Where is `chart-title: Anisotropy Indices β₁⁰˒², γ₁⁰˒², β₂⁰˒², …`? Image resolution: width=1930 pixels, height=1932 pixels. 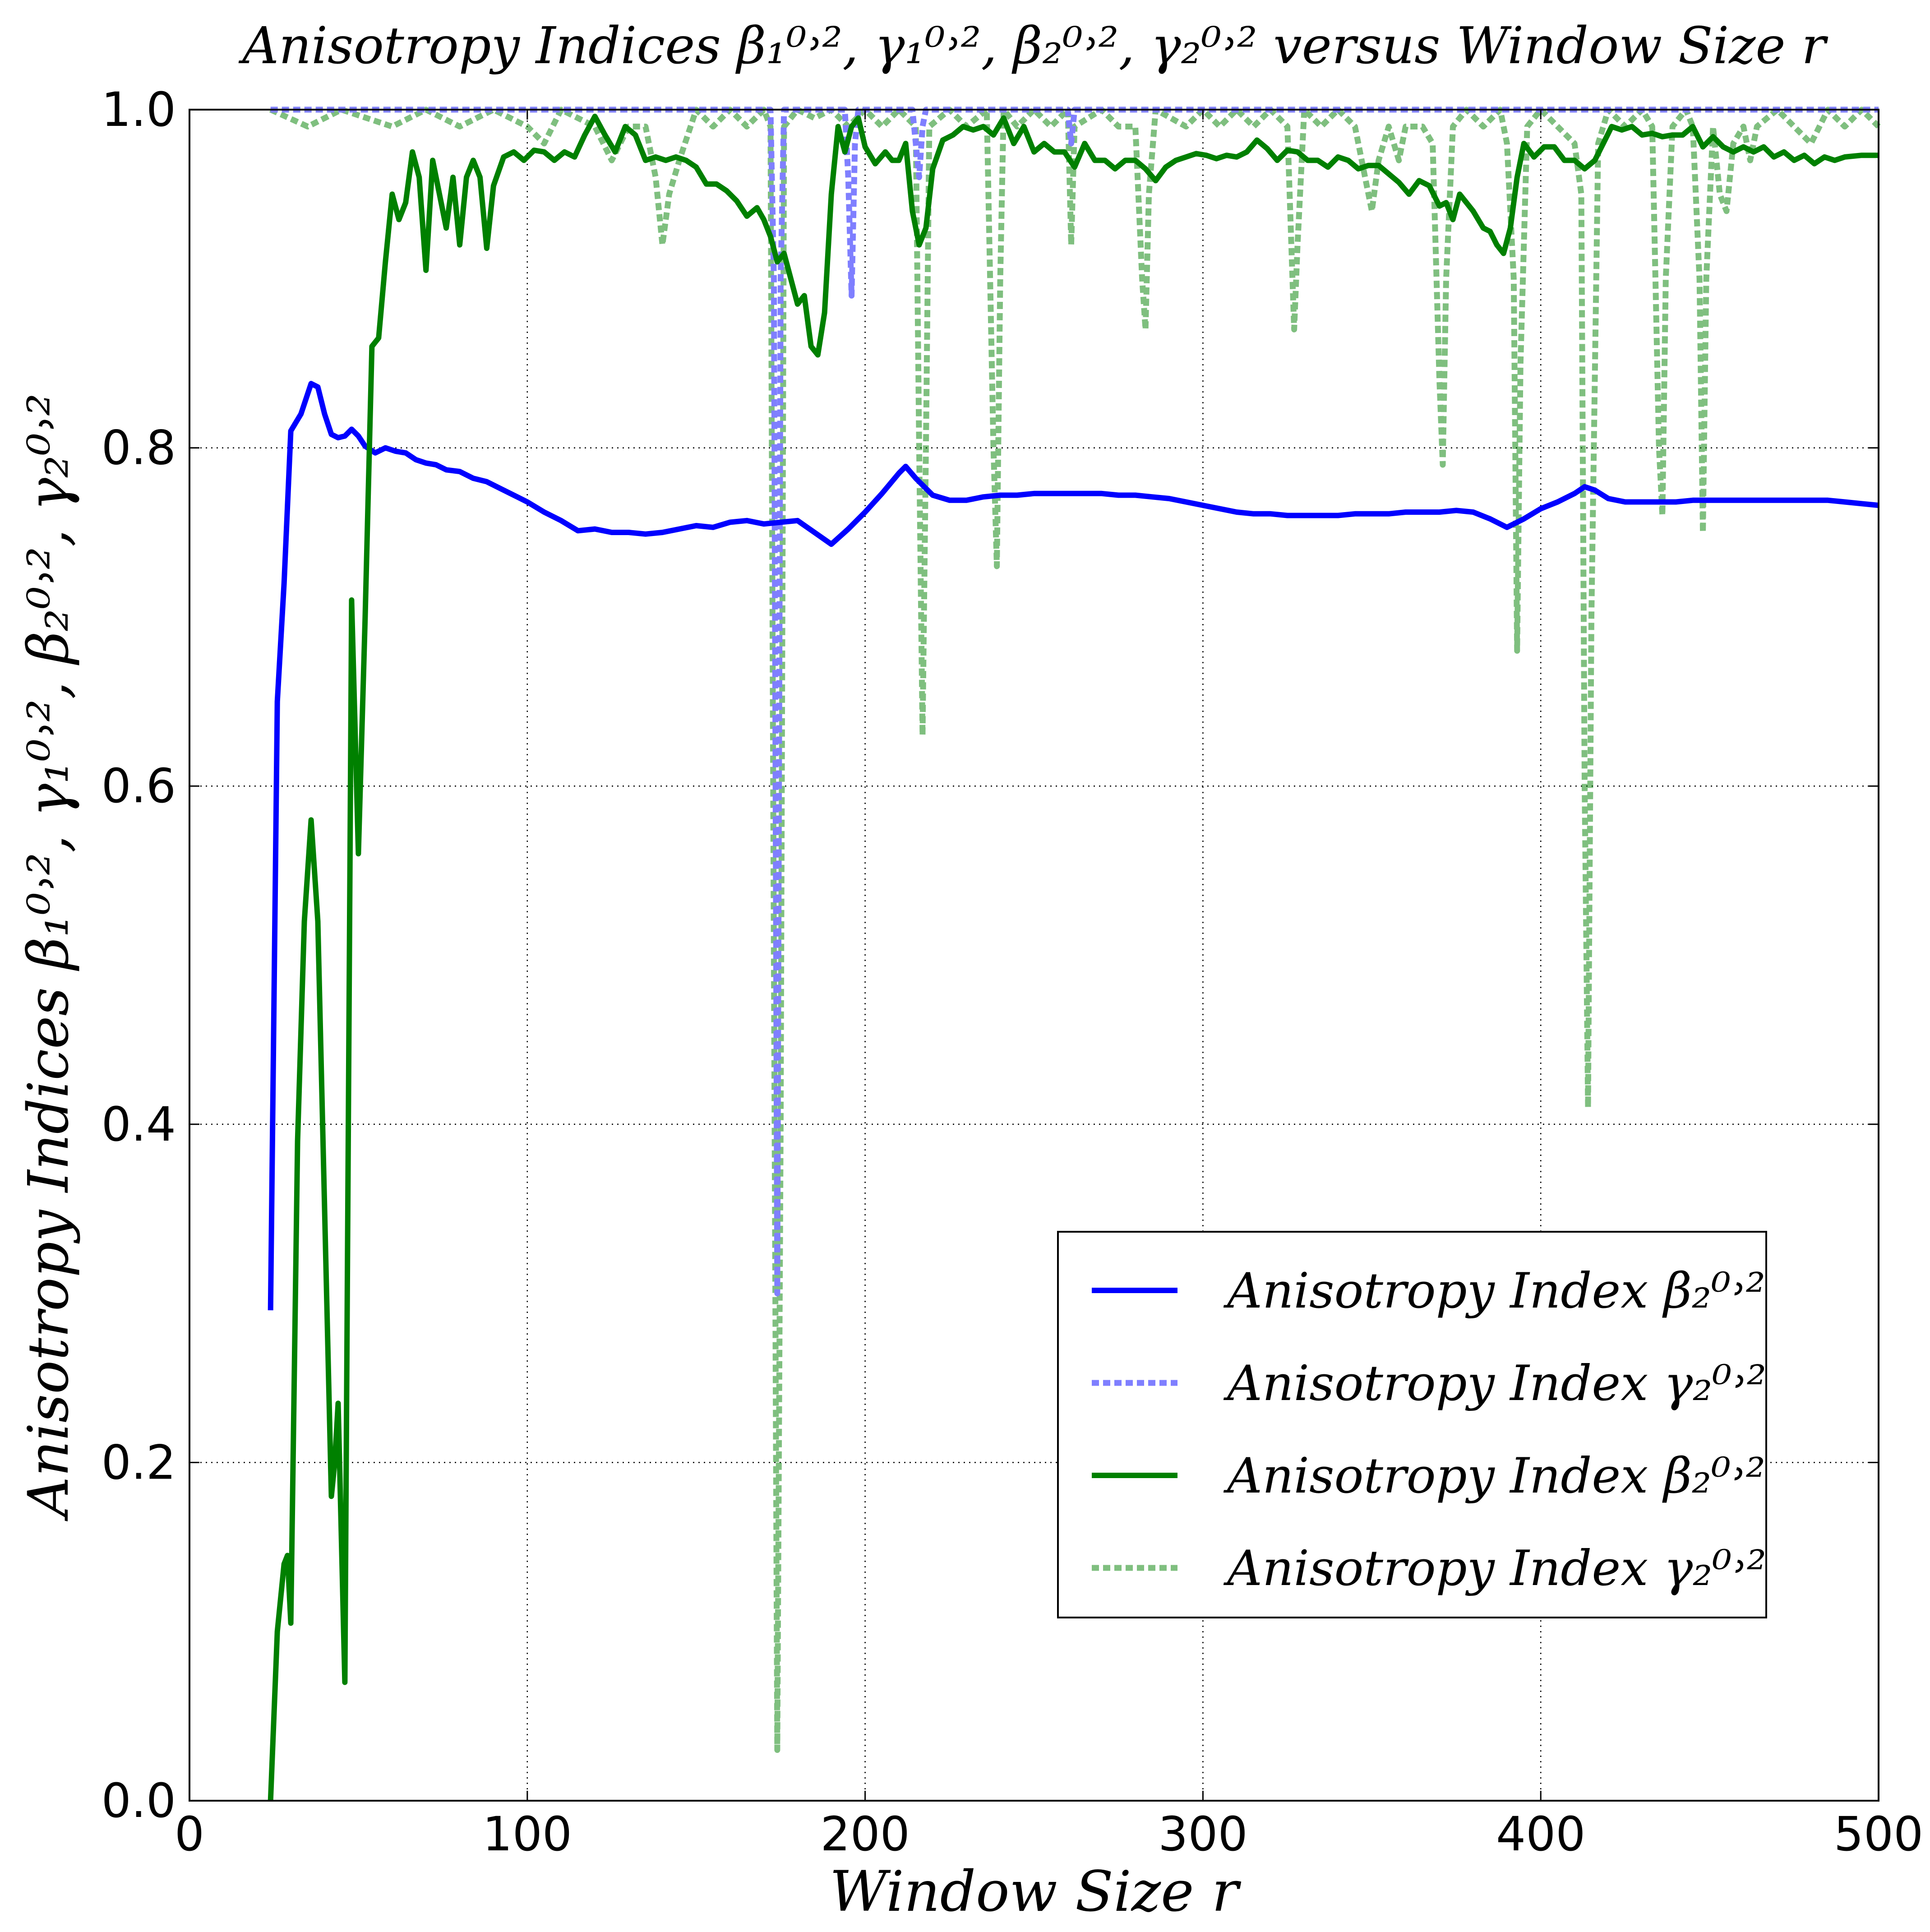 chart-title: Anisotropy Indices β₁⁰˒², γ₁⁰˒², β₂⁰˒², … is located at coordinates (1033, 46).